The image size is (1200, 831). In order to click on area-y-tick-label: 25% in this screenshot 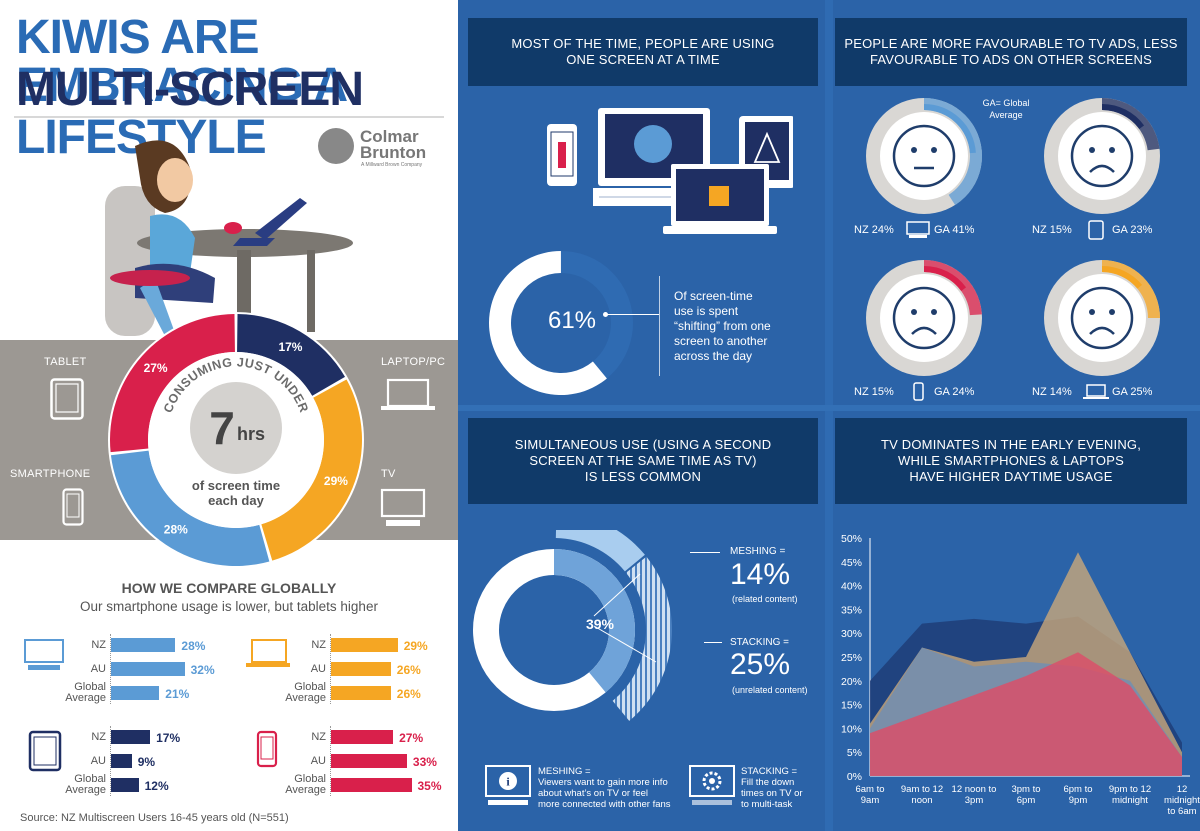, I will do `click(851, 658)`.